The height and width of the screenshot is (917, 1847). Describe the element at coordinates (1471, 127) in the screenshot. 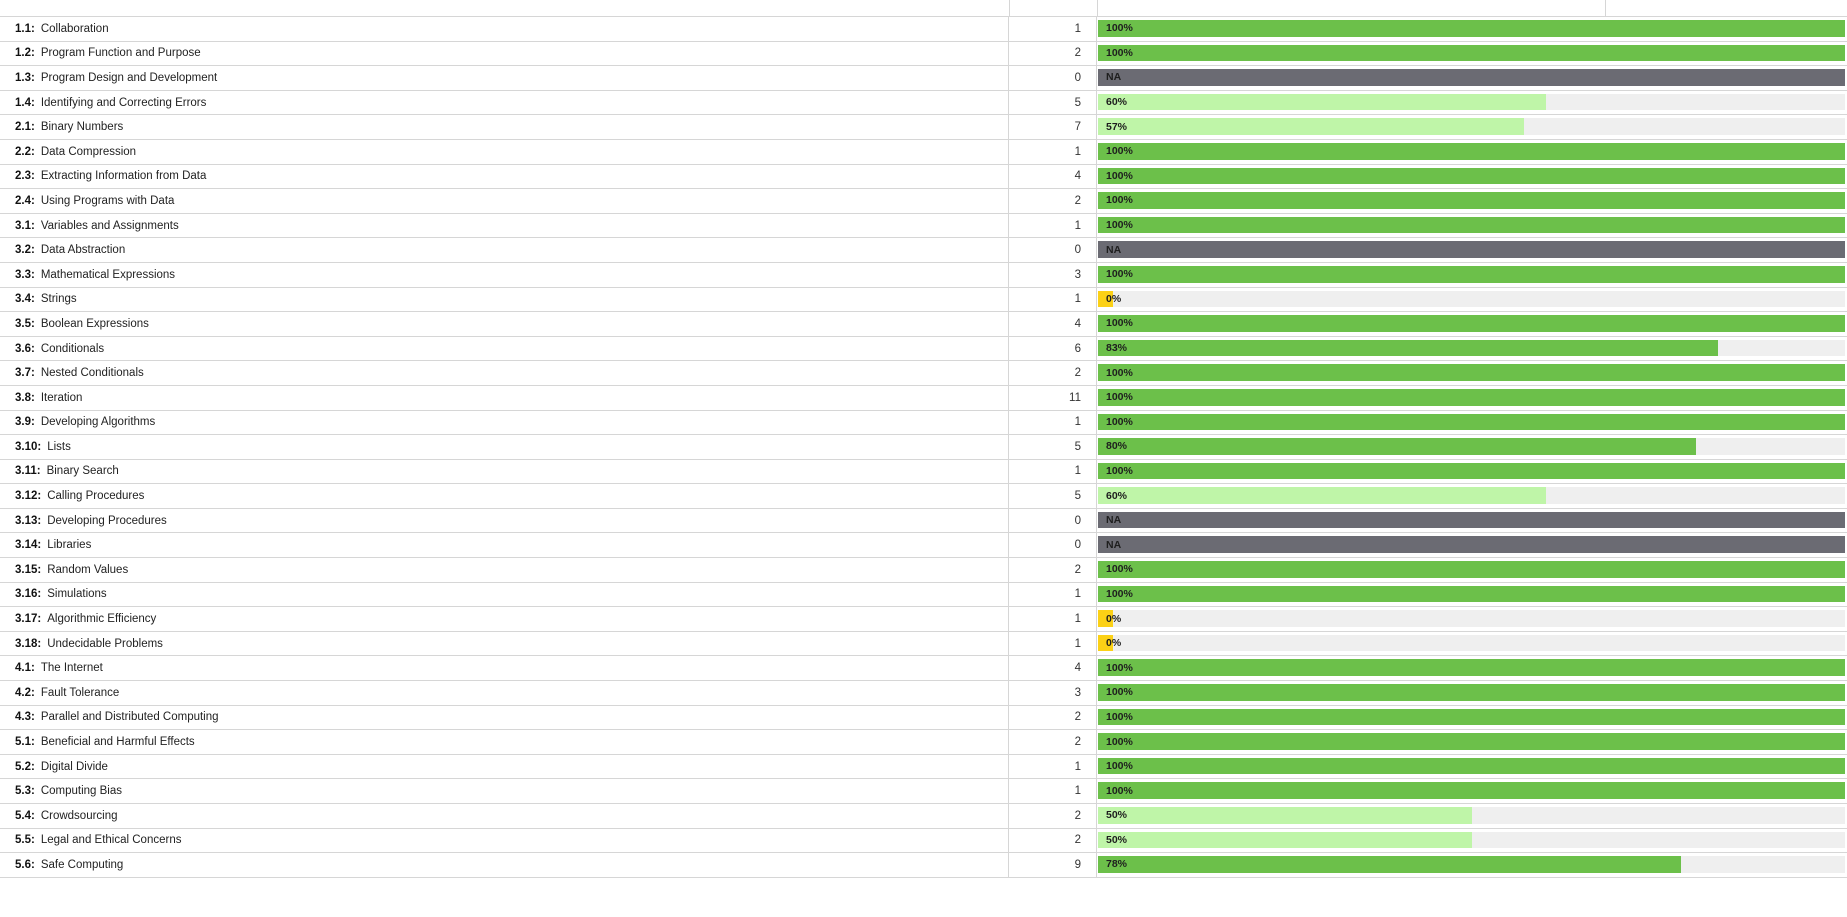

I see `score-cell: 57%` at that location.